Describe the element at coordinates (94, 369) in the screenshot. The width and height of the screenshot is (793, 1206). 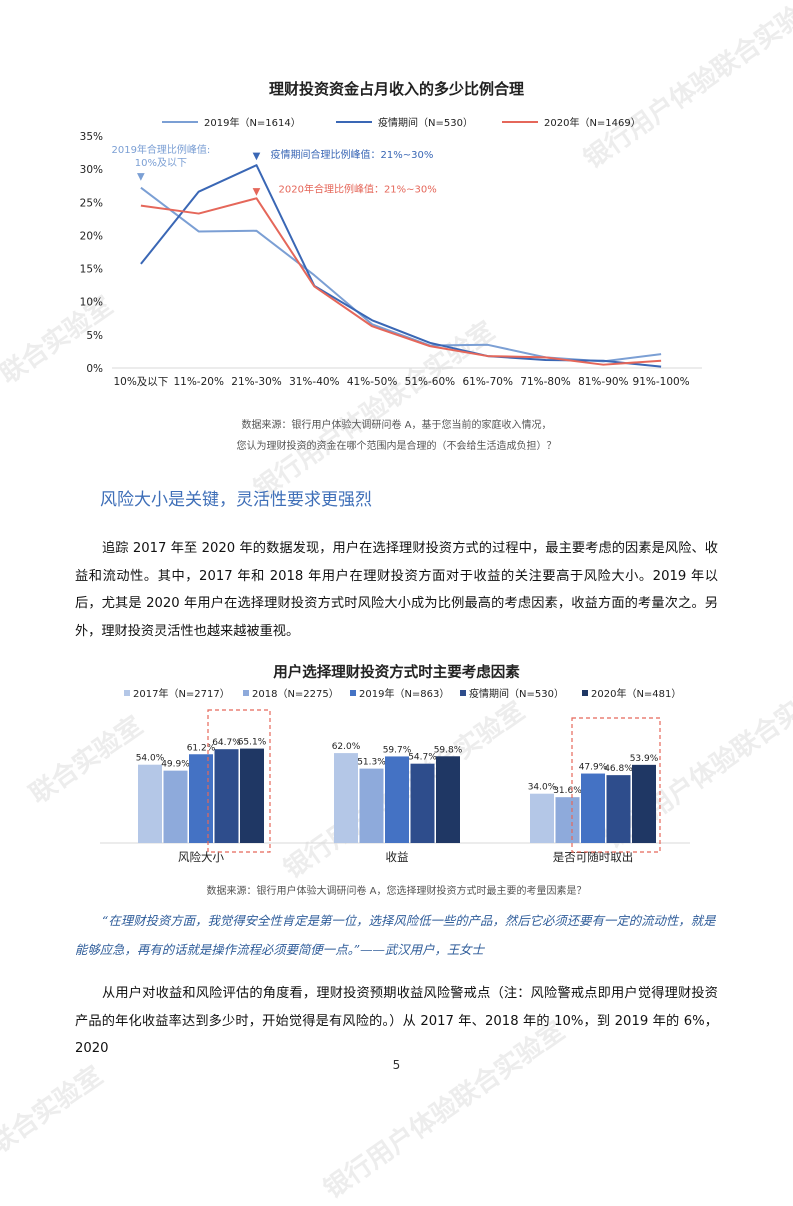
I see `y-tick-label: 0%` at that location.